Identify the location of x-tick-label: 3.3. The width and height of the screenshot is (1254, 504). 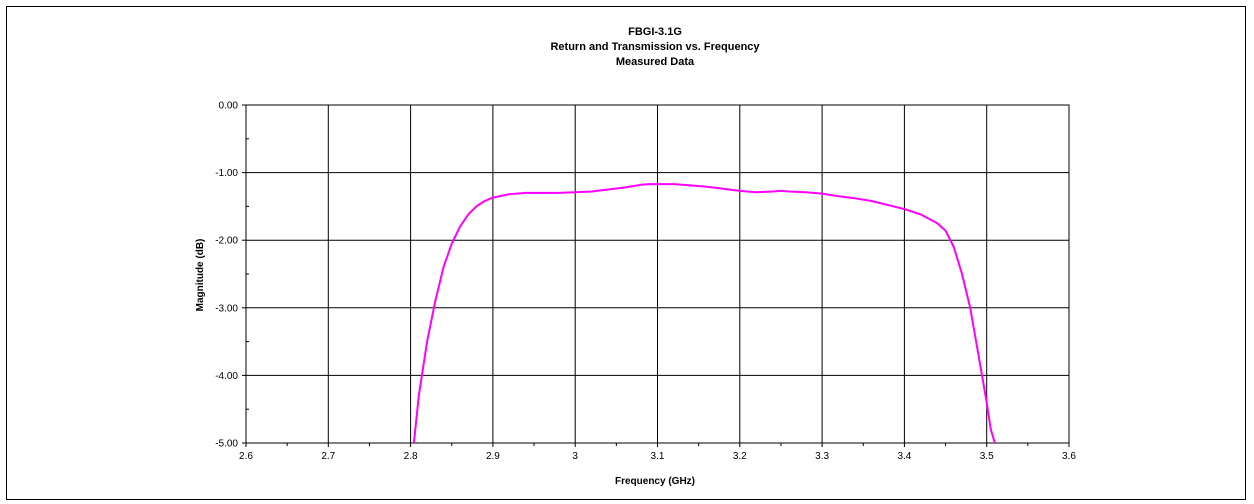
(822, 456).